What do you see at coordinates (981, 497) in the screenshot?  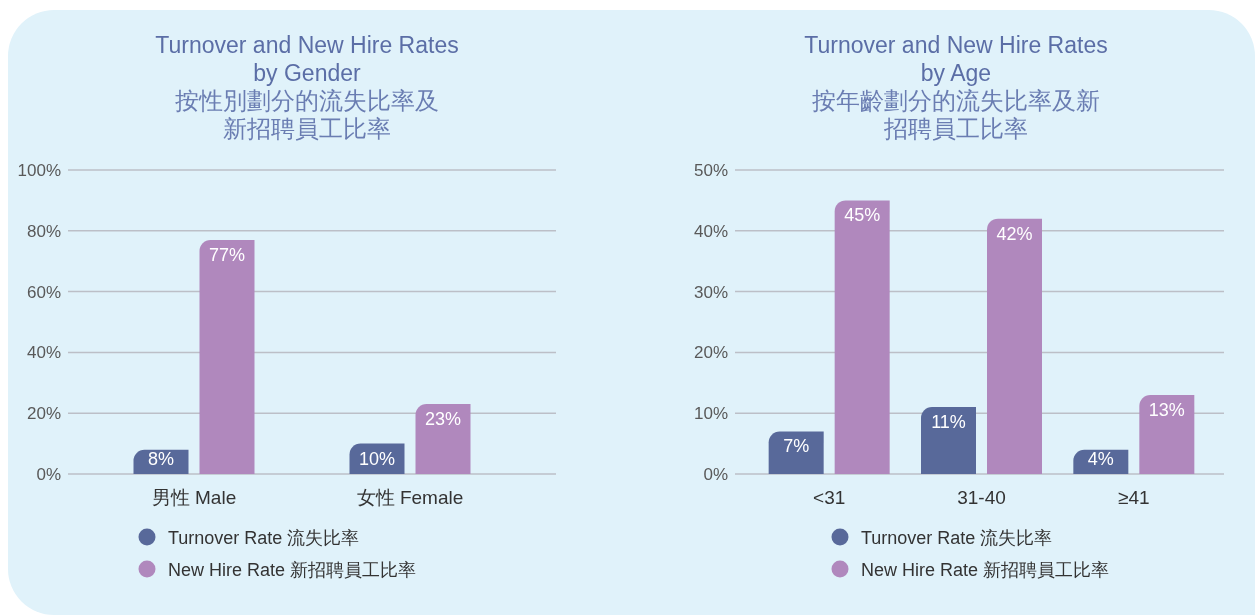 I see `x-tick-label: 31-40` at bounding box center [981, 497].